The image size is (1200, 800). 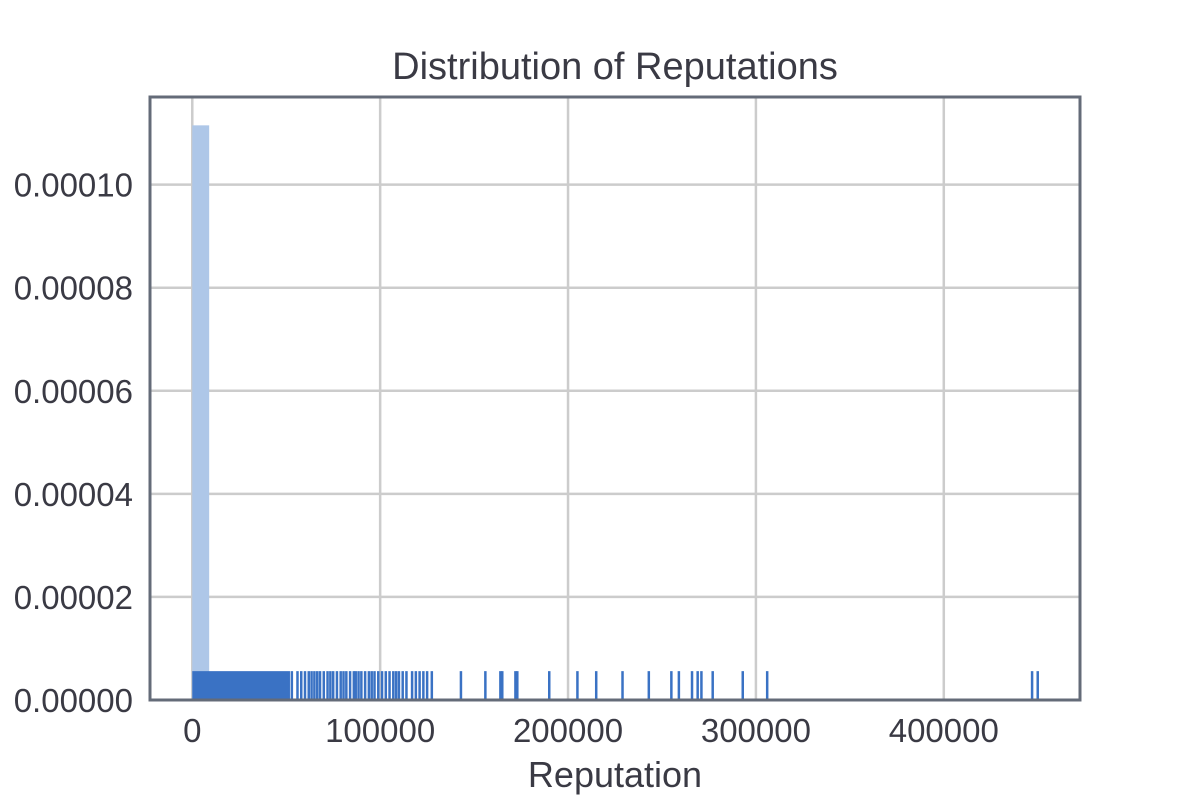 What do you see at coordinates (192, 730) in the screenshot?
I see `x-tick-label-0: 0` at bounding box center [192, 730].